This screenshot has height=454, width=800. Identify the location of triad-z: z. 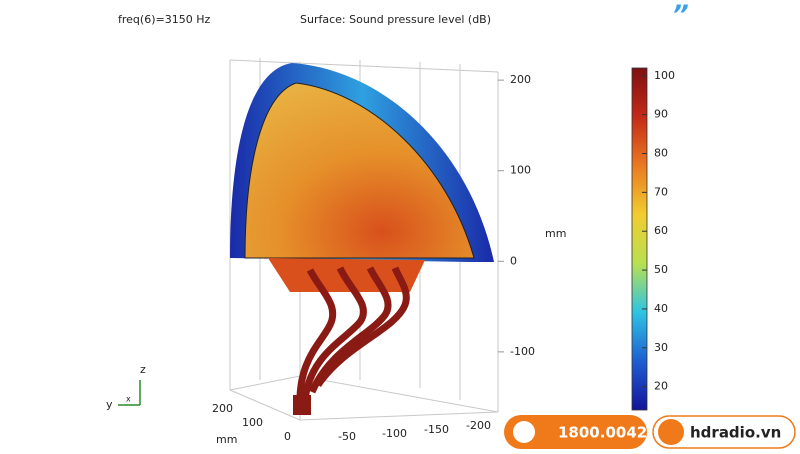
(143, 369).